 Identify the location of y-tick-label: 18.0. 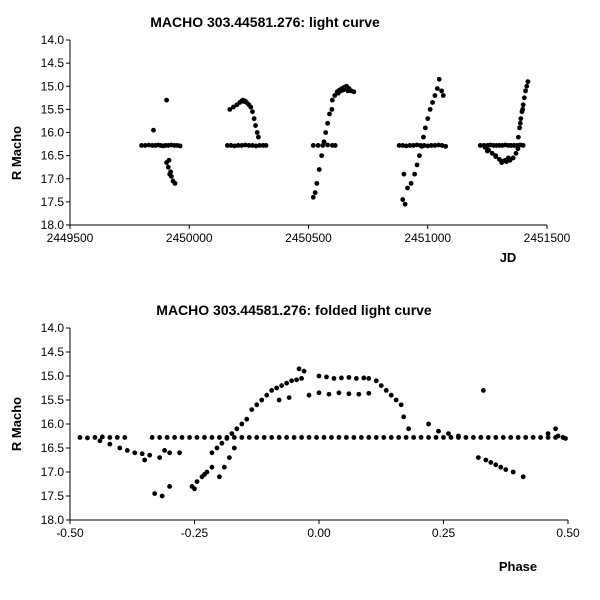
(53, 520).